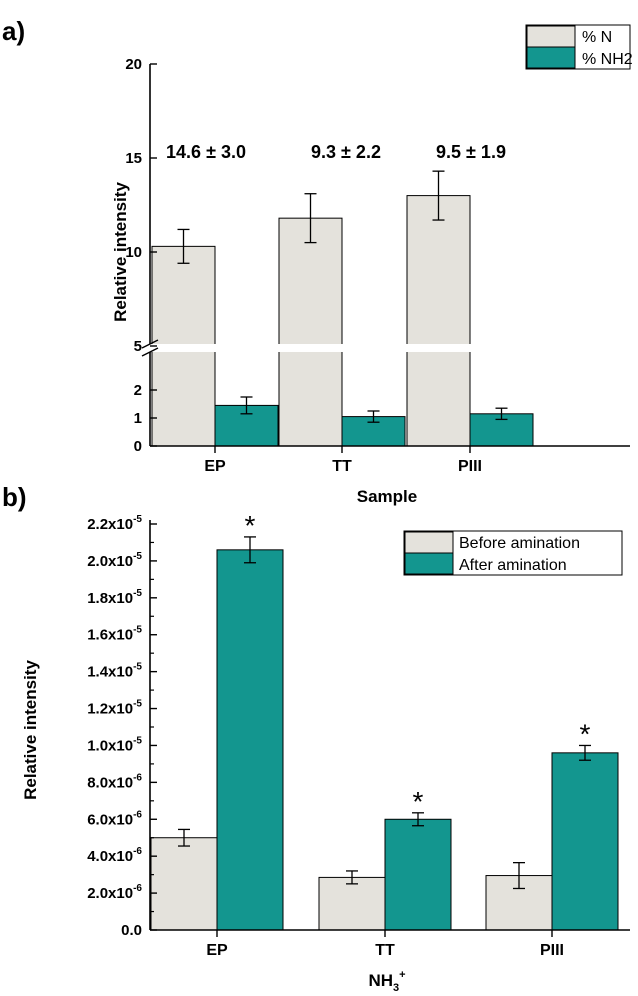  I want to click on bar-after-amination-ep, so click(250, 740).